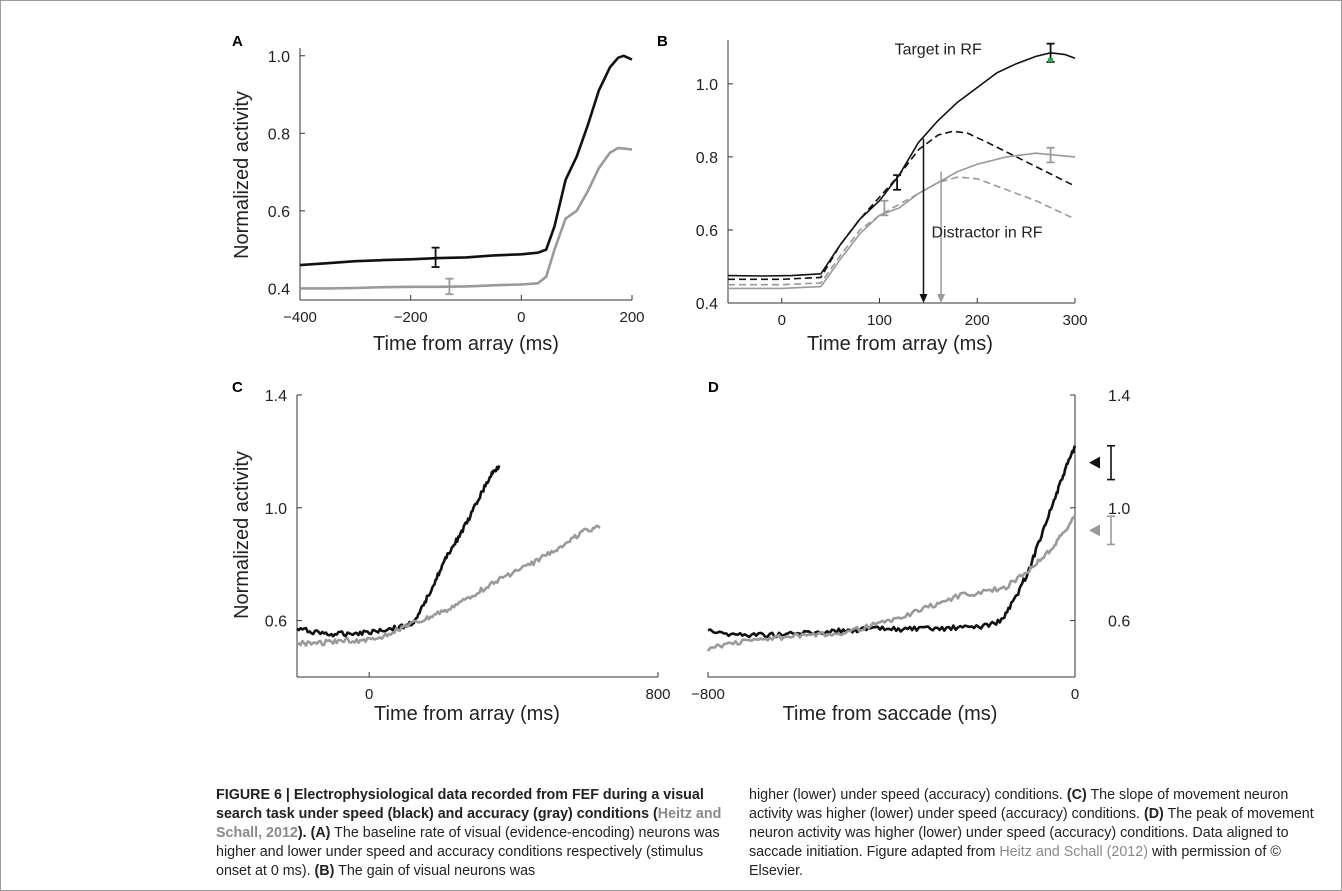  Describe the element at coordinates (320, 833) in the screenshot. I see `caption-segment: (A)` at that location.